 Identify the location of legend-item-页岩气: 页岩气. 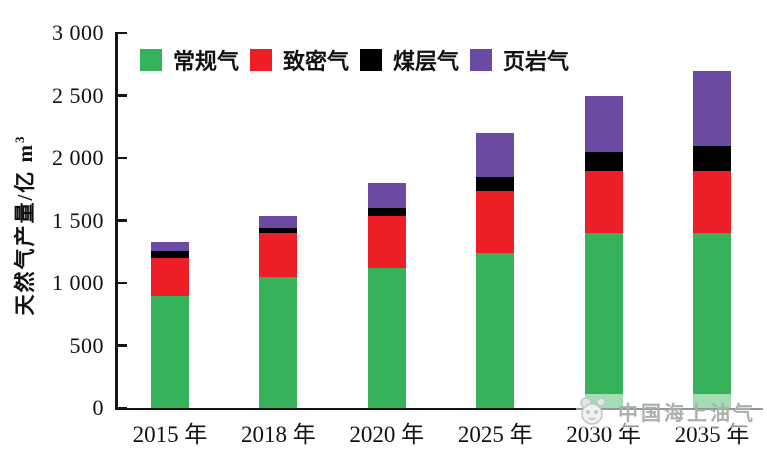
(519, 60).